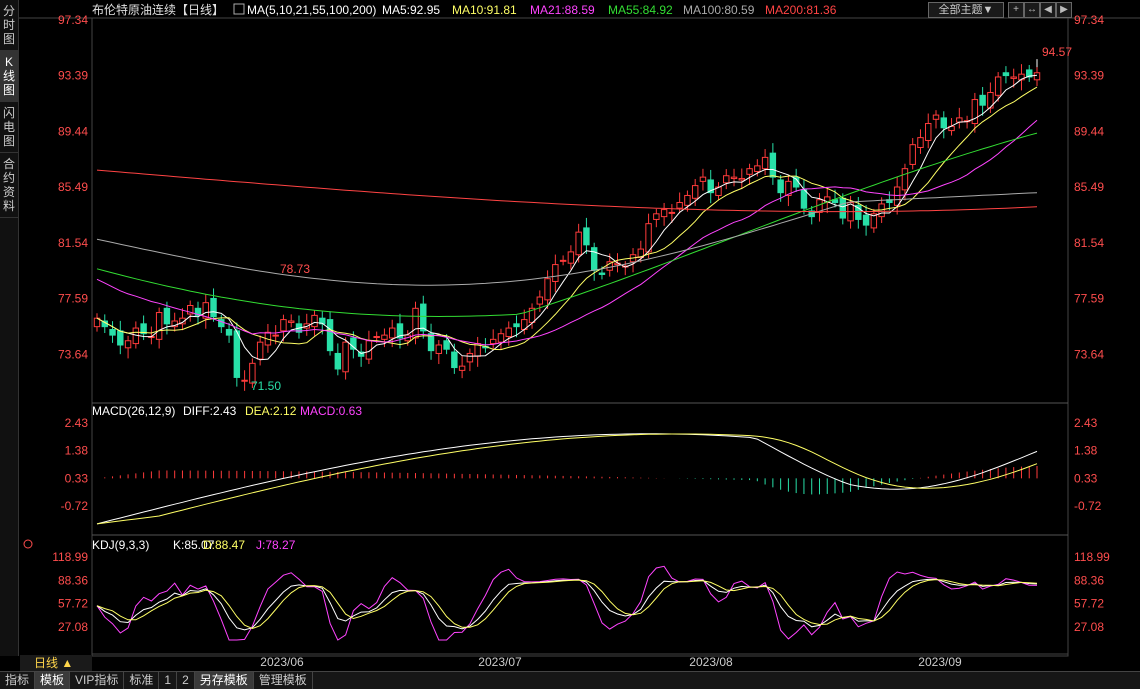 The width and height of the screenshot is (1140, 689). Describe the element at coordinates (120, 545) in the screenshot. I see `kdj-title: KDJ(9,3,3)` at that location.